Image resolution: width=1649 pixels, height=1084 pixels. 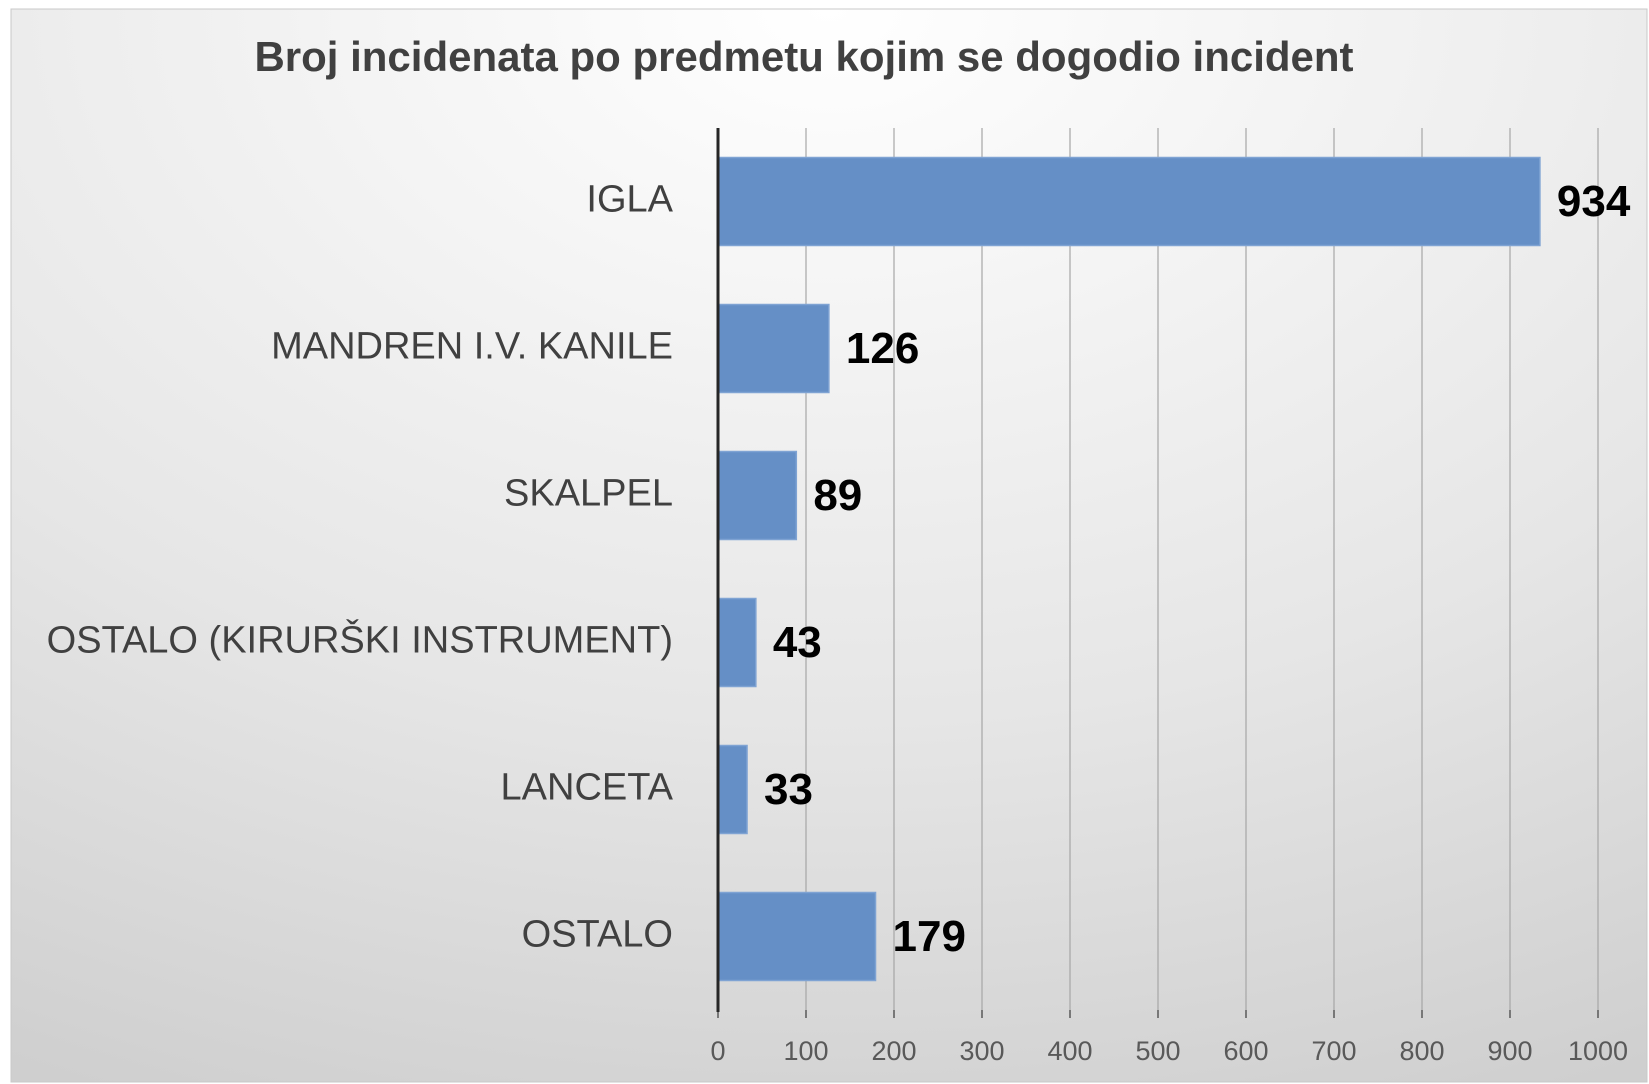 I want to click on data-label: 179, so click(x=929, y=936).